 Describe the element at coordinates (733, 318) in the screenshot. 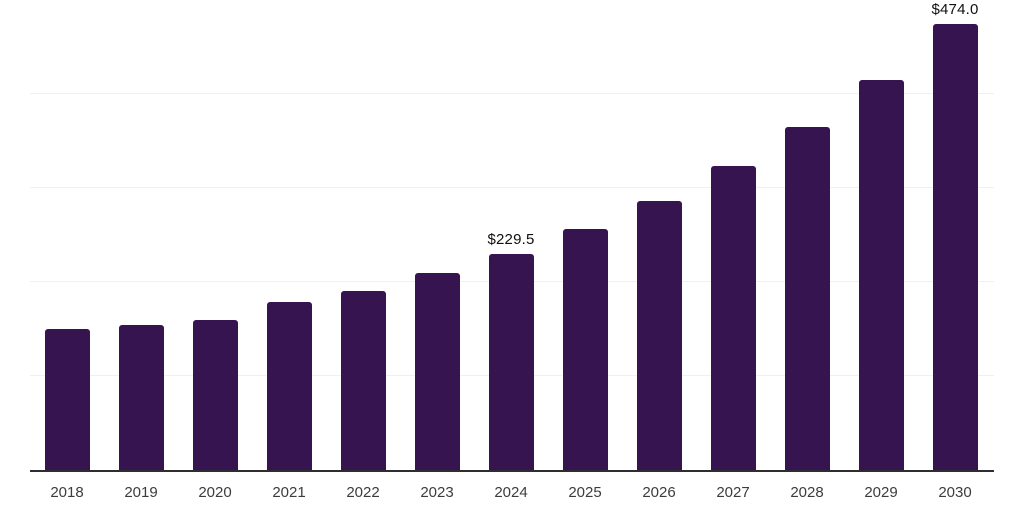

I see `bar-2027` at that location.